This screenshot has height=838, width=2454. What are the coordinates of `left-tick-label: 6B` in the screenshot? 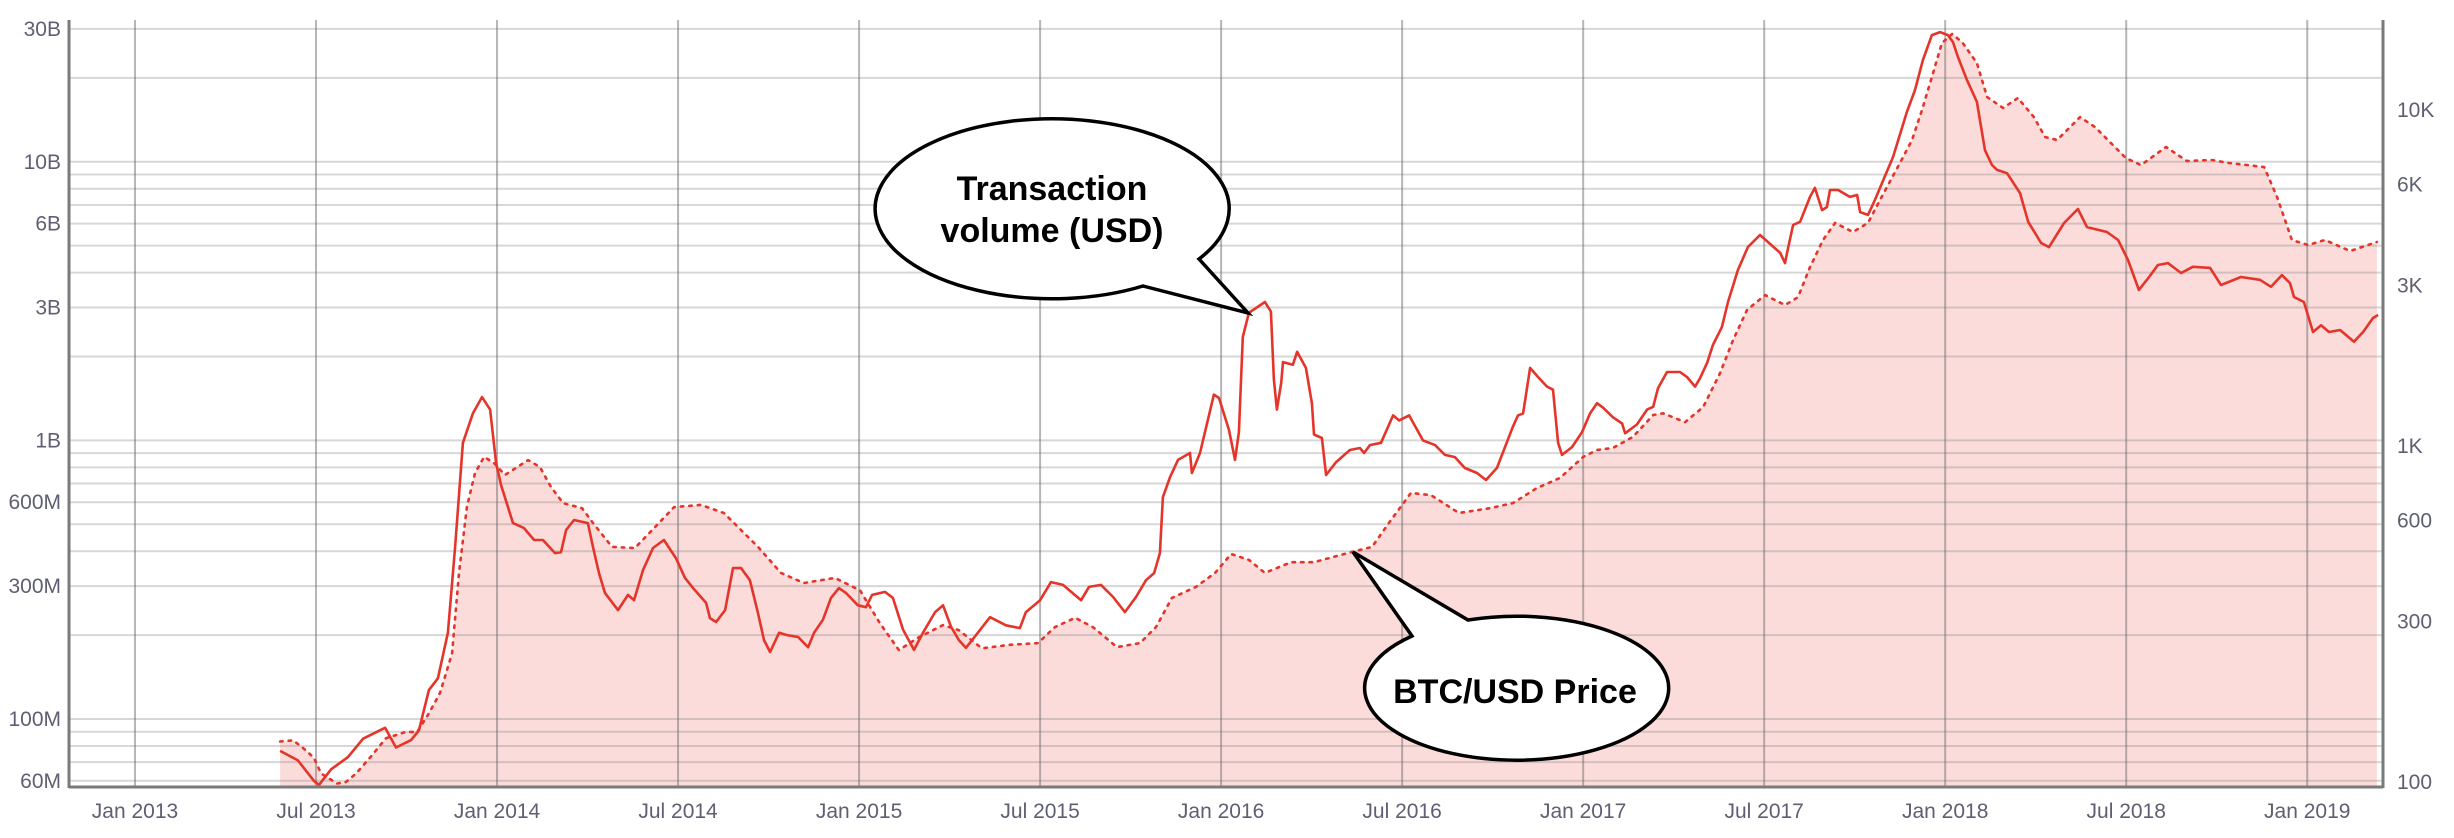 It's located at (48, 224).